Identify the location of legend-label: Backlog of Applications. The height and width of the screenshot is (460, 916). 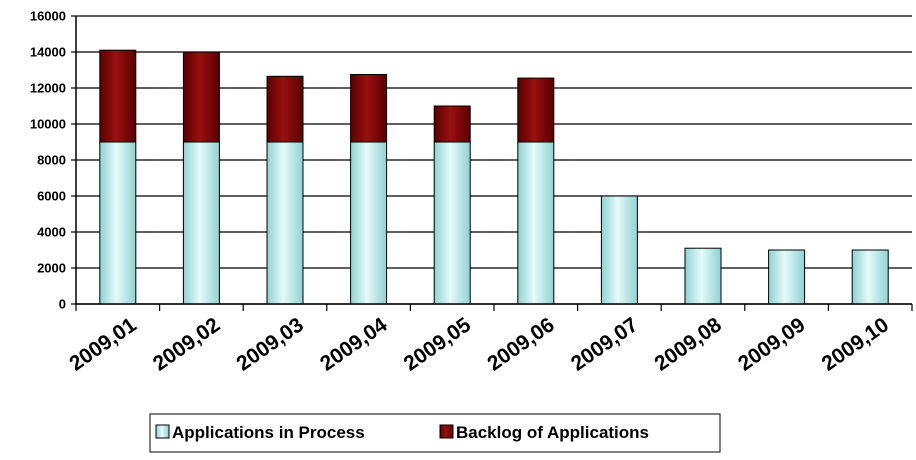
(552, 432).